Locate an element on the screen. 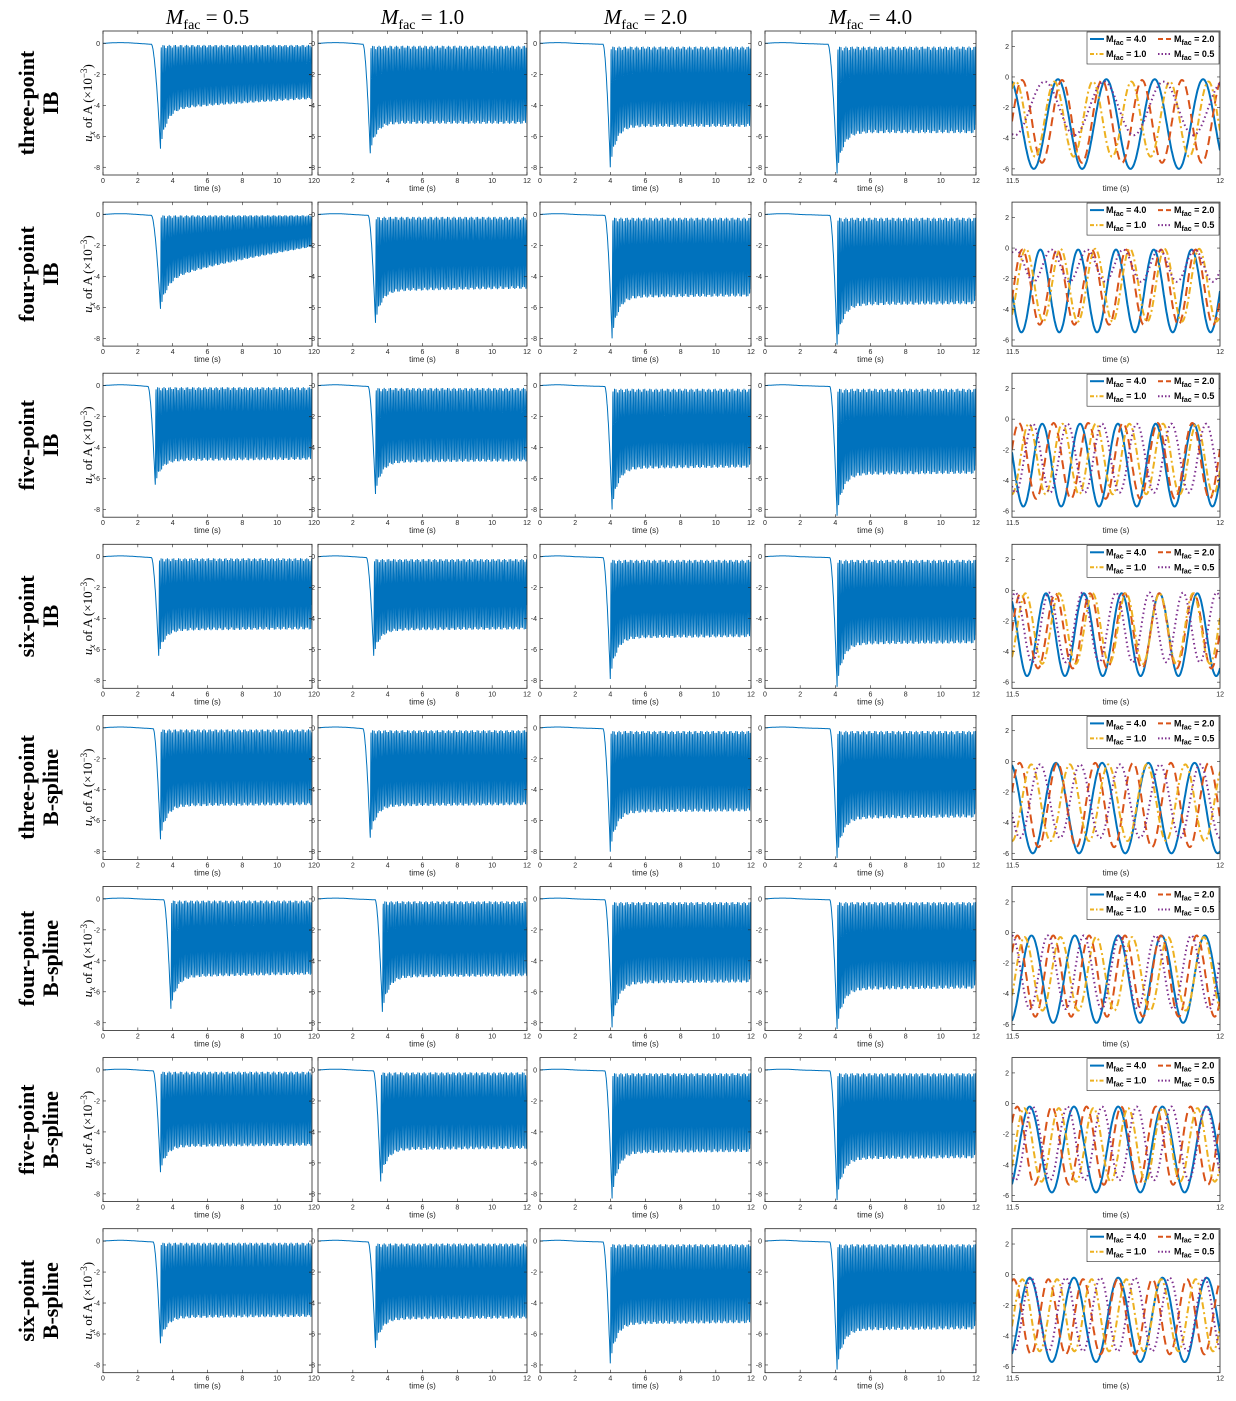  svg-text: five-point is located at coordinates (26, 1129).